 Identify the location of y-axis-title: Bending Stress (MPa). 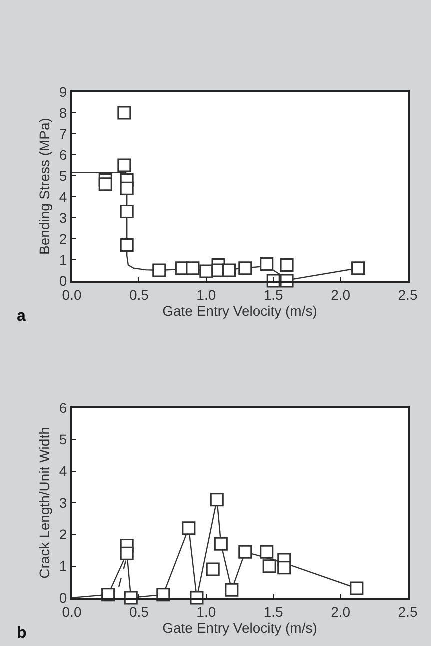
(44, 186).